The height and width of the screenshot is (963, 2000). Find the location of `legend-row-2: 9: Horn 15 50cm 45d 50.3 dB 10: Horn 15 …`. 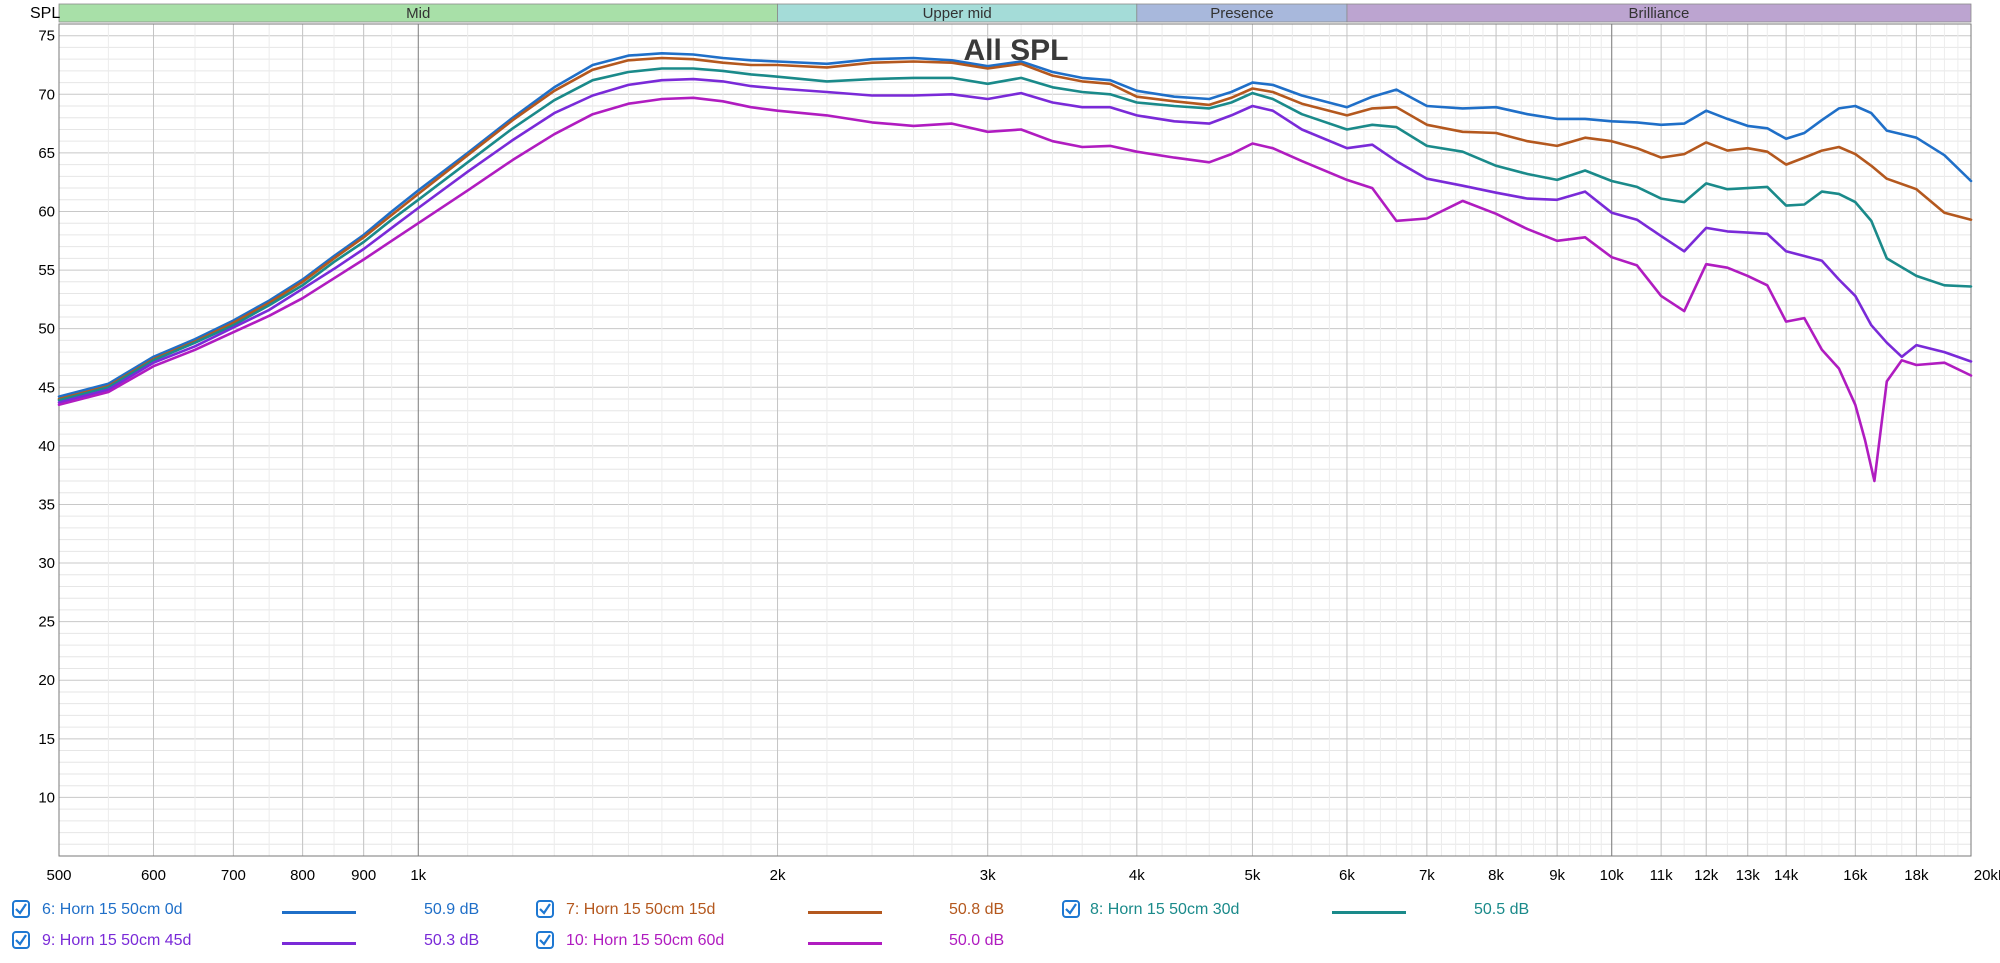

legend-row-2: 9: Horn 15 50cm 45d 50.3 dB 10: Horn 15 … is located at coordinates (1000, 942).